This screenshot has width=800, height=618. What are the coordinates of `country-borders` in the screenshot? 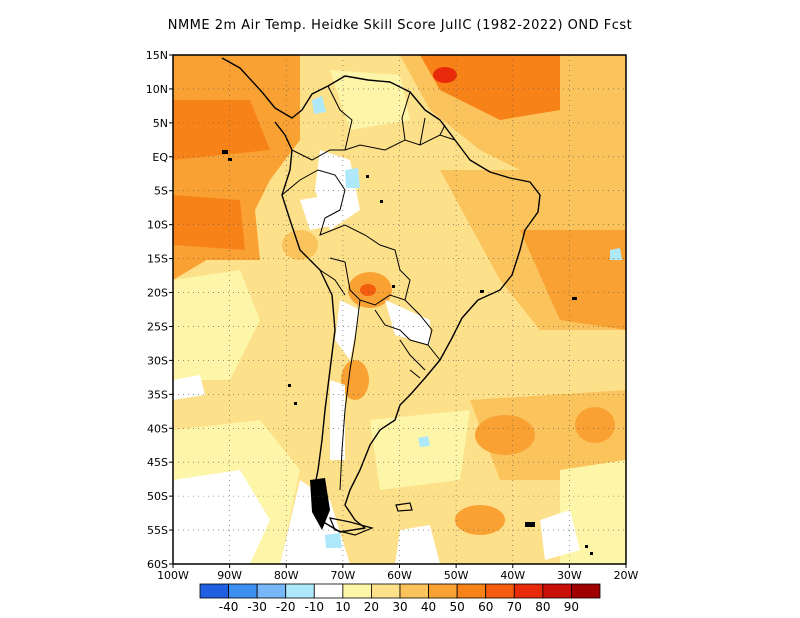 It's located at (368, 288).